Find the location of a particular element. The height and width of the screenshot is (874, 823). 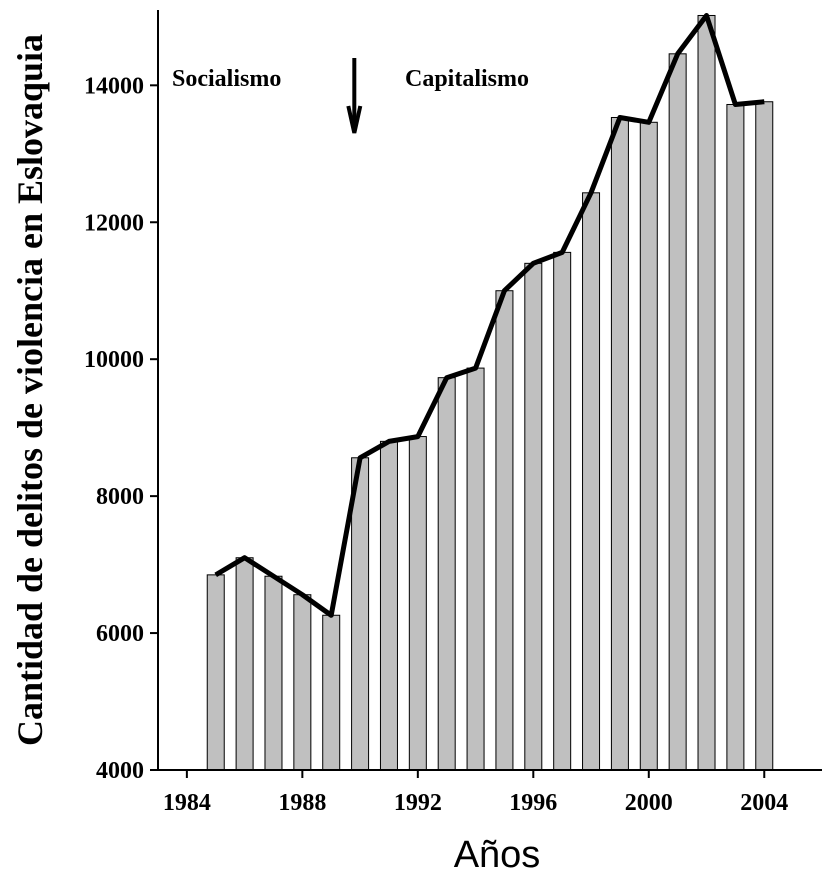

y-tick-label-12000: 12000 is located at coordinates (114, 223).